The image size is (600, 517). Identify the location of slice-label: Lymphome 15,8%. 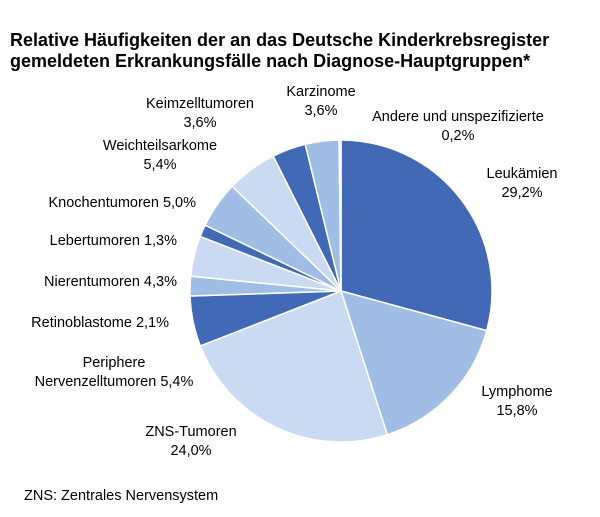
(516, 401).